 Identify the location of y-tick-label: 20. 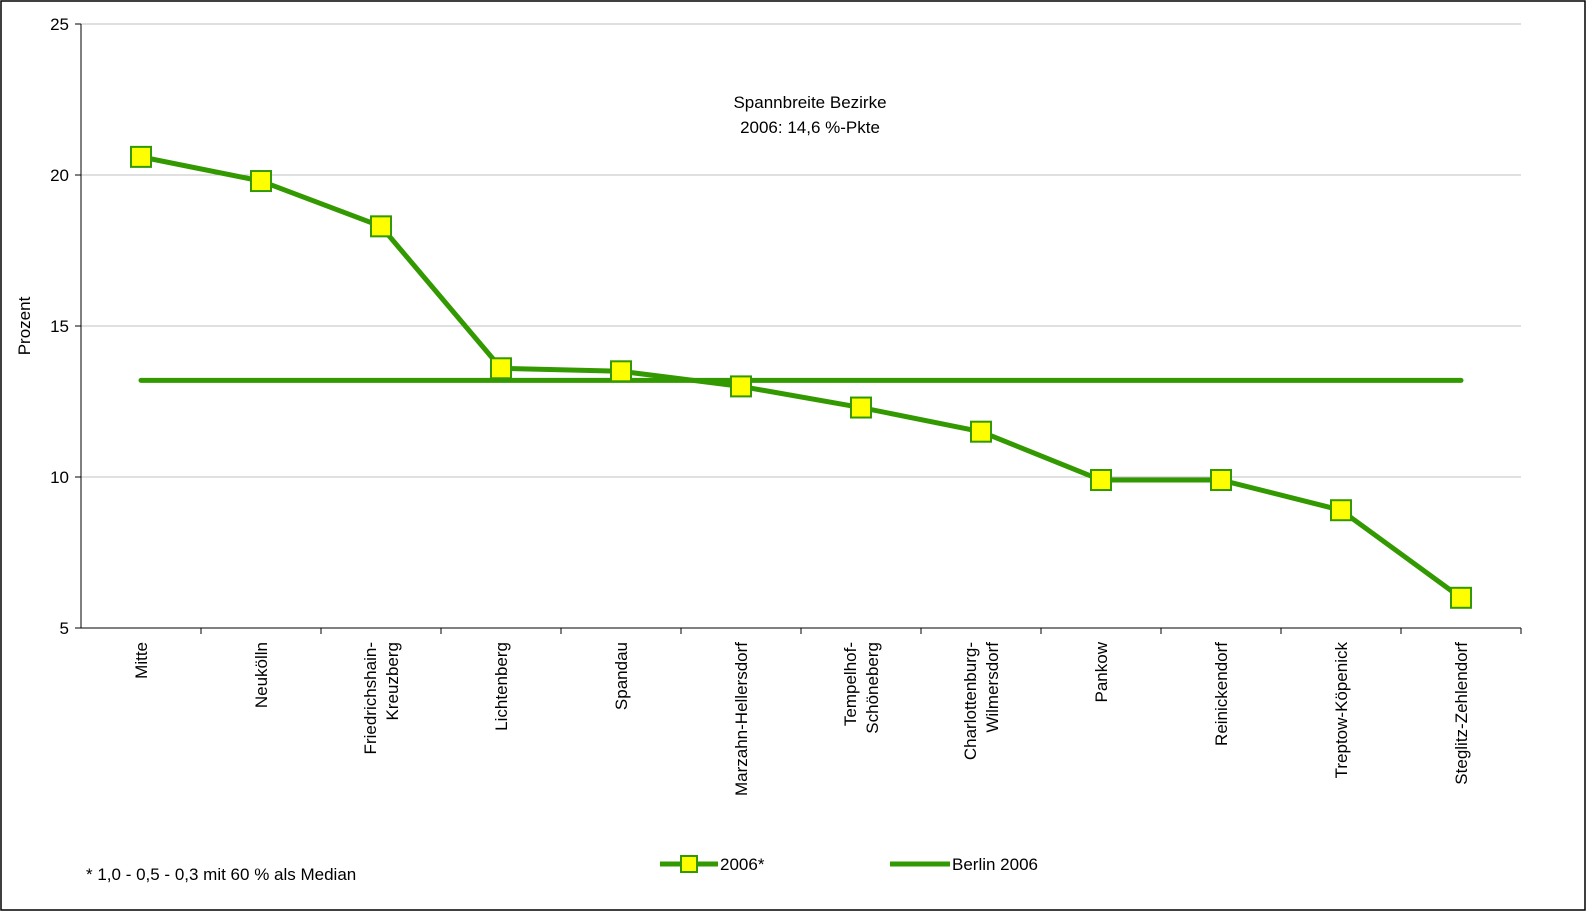
(59, 175).